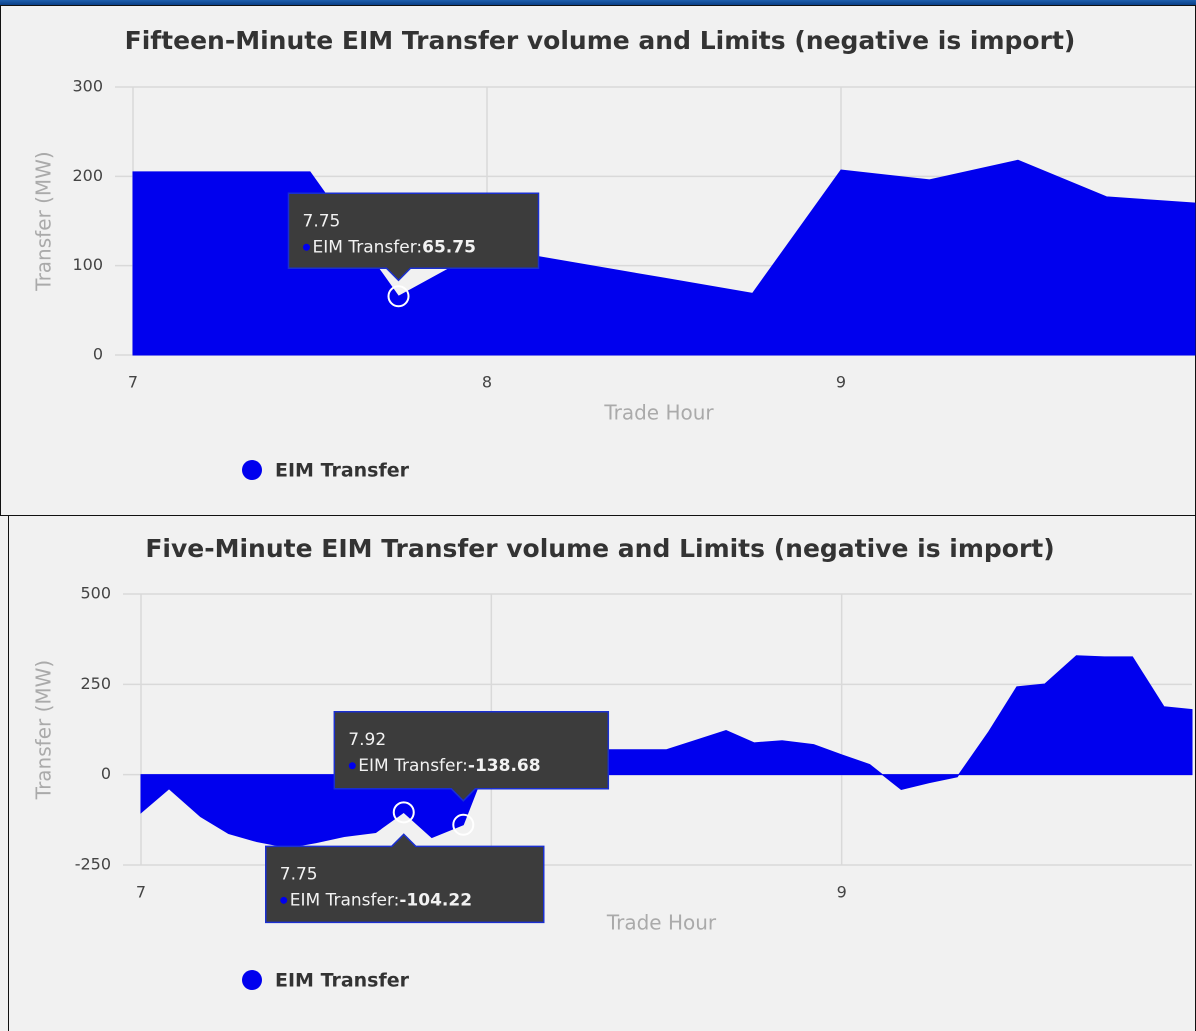 This screenshot has height=1031, width=1196. I want to click on tooltip-value: -138.68, so click(504, 766).